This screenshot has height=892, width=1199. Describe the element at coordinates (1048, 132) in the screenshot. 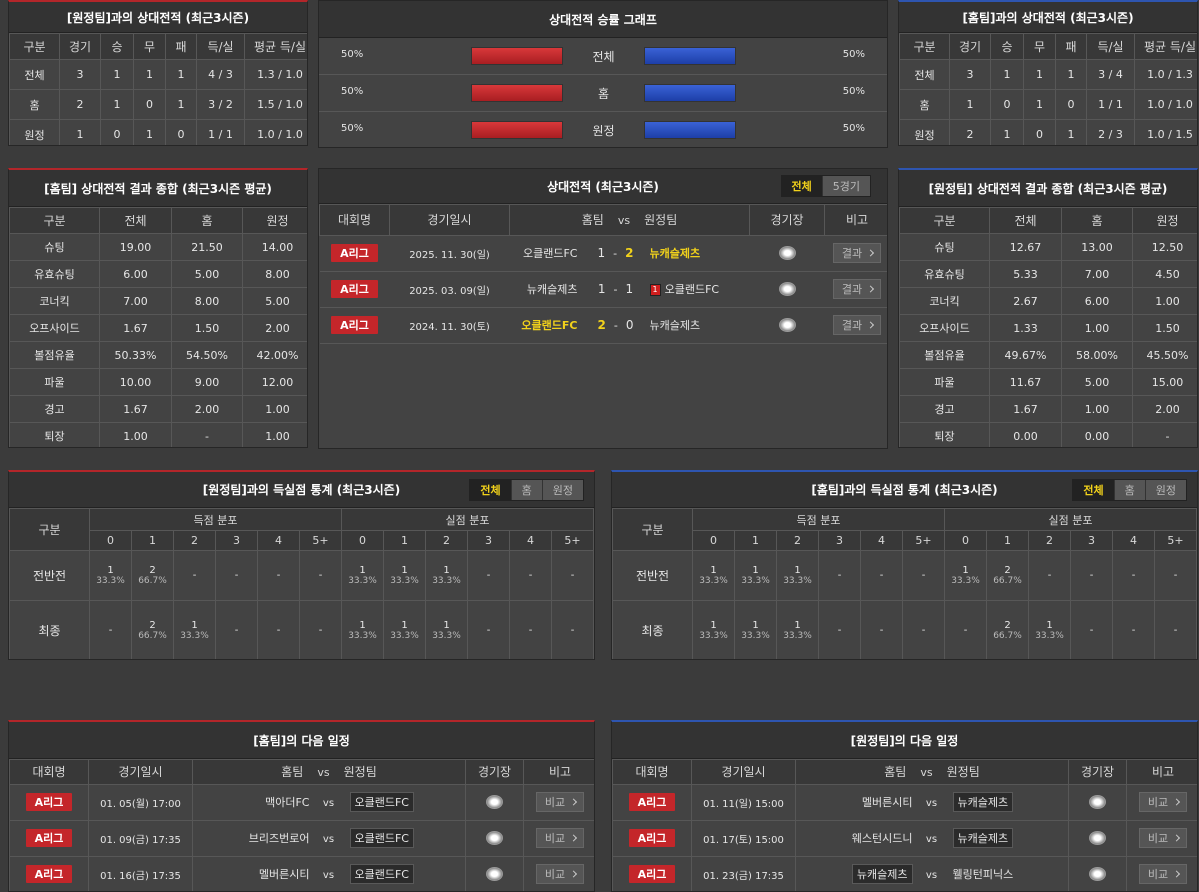

I see `table-row: 원정 2 1 0 1 2 / 3 1.0 / 1.5` at that location.